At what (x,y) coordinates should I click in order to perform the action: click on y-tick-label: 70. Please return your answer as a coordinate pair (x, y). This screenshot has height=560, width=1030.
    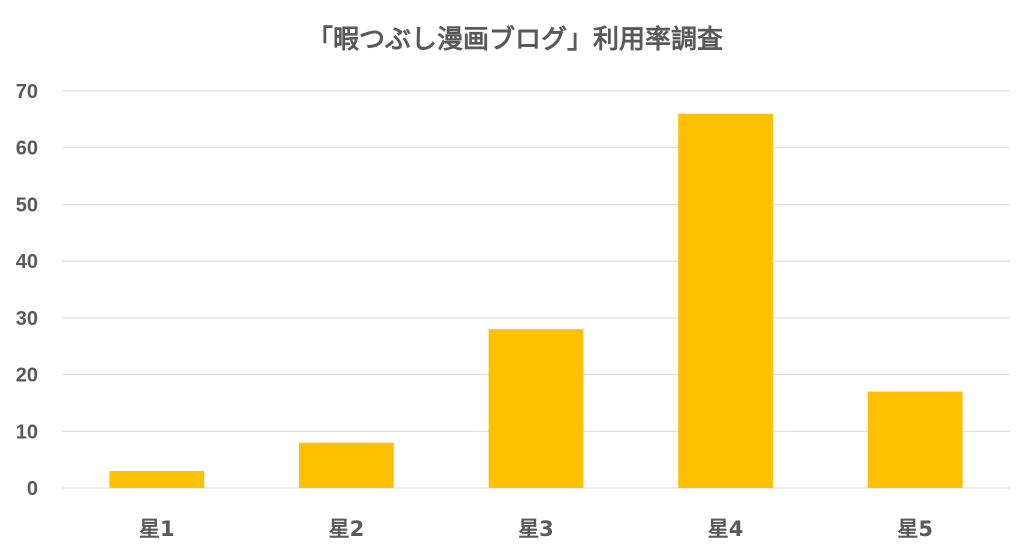
    Looking at the image, I should click on (27, 92).